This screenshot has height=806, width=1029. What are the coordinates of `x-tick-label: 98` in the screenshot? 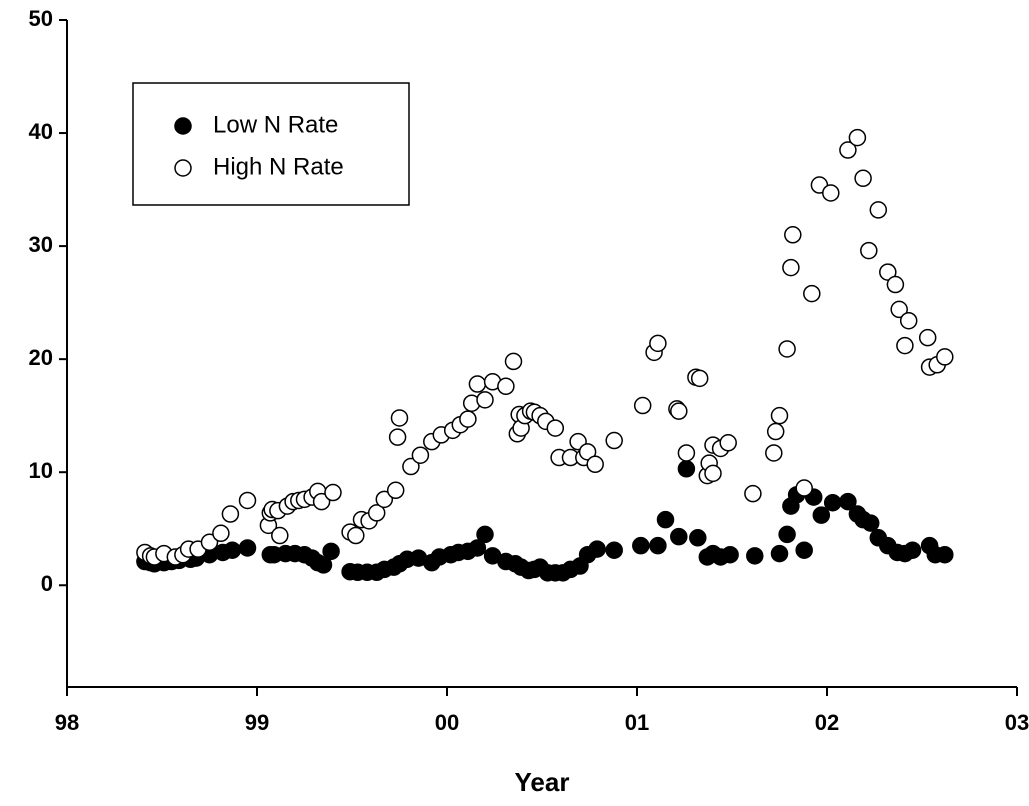 It's located at (67, 722).